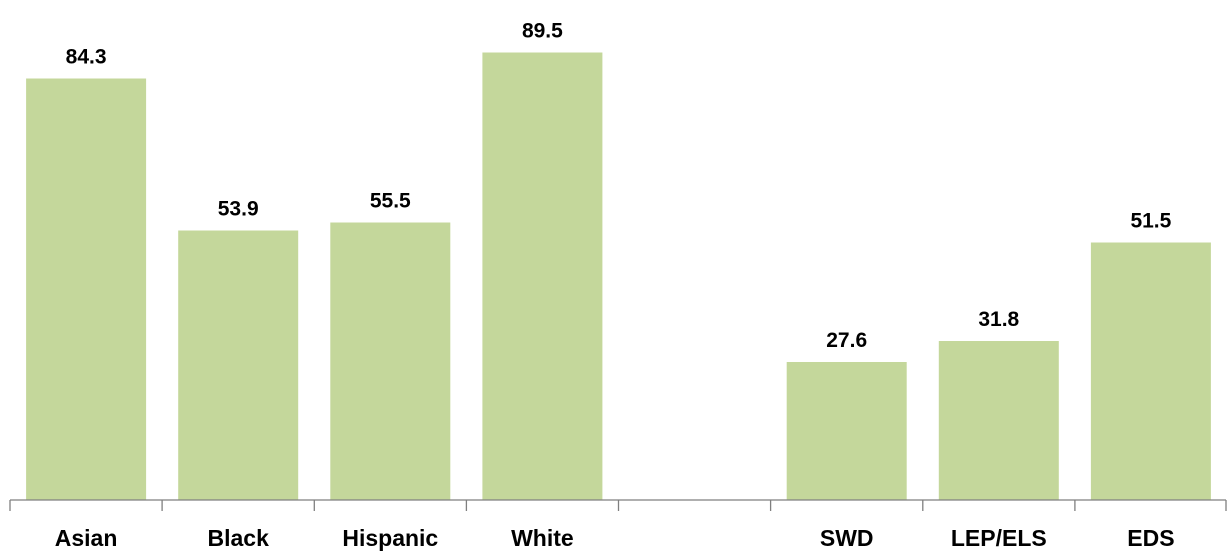 The height and width of the screenshot is (555, 1227). I want to click on x-axis, so click(618, 505).